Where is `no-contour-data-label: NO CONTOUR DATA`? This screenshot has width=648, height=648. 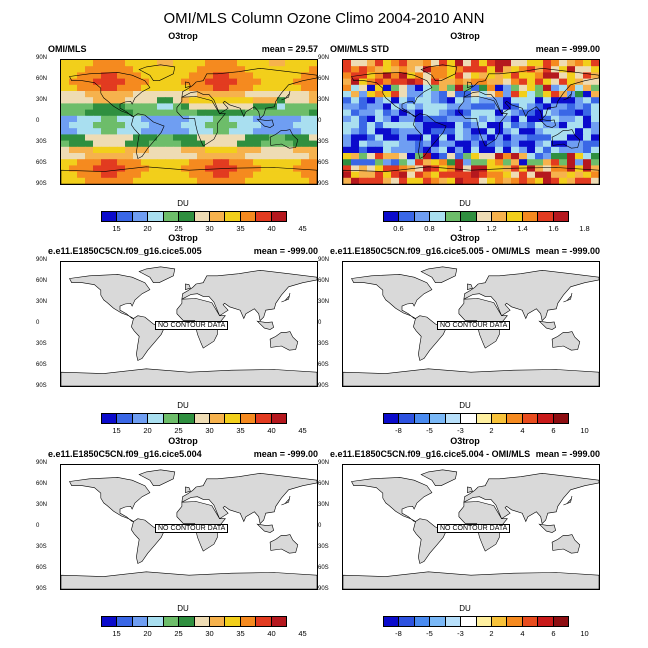 no-contour-data-label: NO CONTOUR DATA is located at coordinates (192, 325).